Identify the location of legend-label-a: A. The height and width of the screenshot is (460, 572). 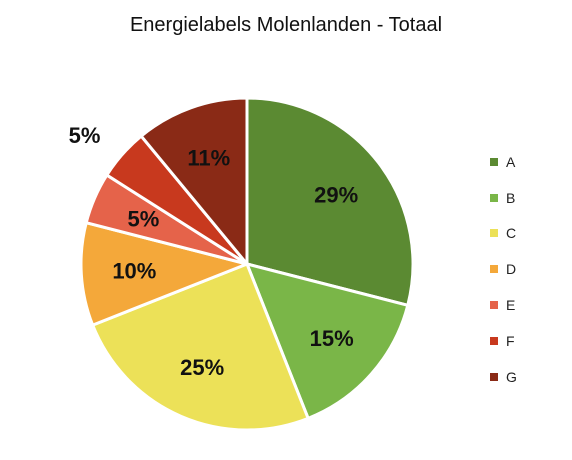
(511, 161).